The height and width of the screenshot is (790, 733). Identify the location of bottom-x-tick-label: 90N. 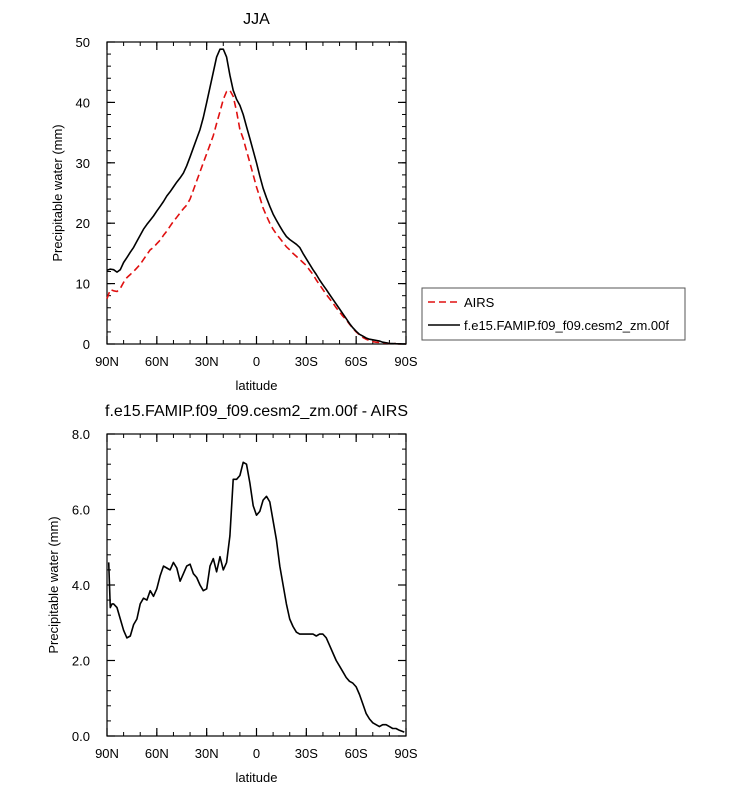
(107, 753).